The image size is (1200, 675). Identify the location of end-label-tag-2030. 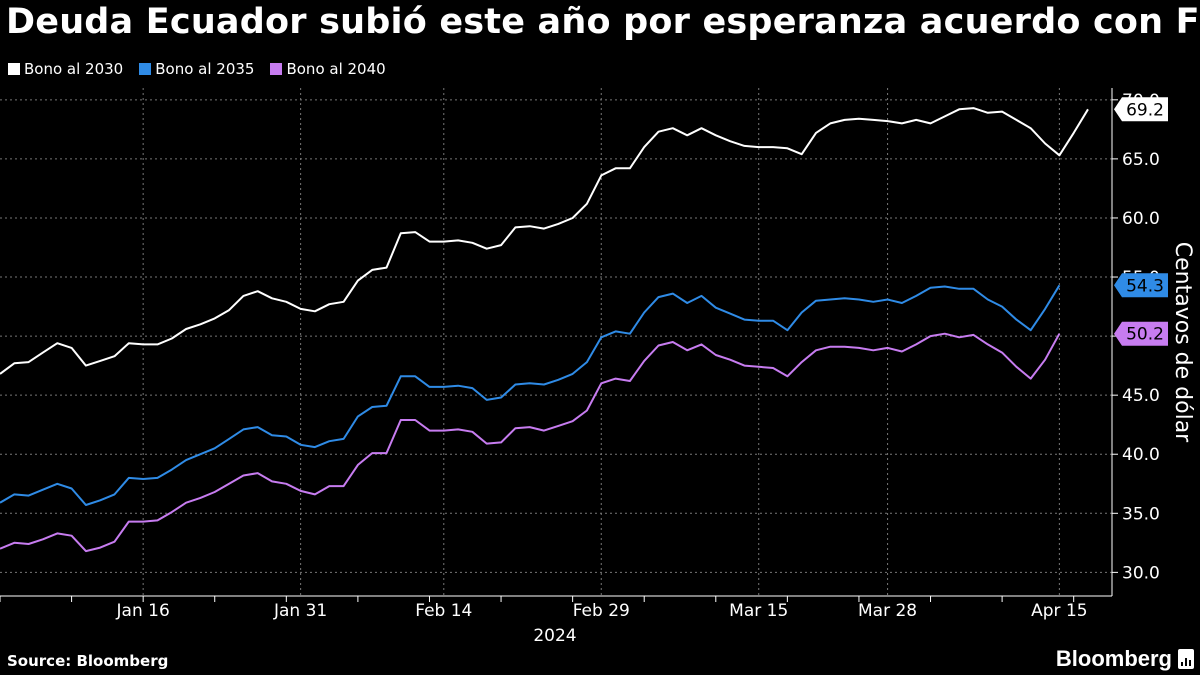
(1141, 109).